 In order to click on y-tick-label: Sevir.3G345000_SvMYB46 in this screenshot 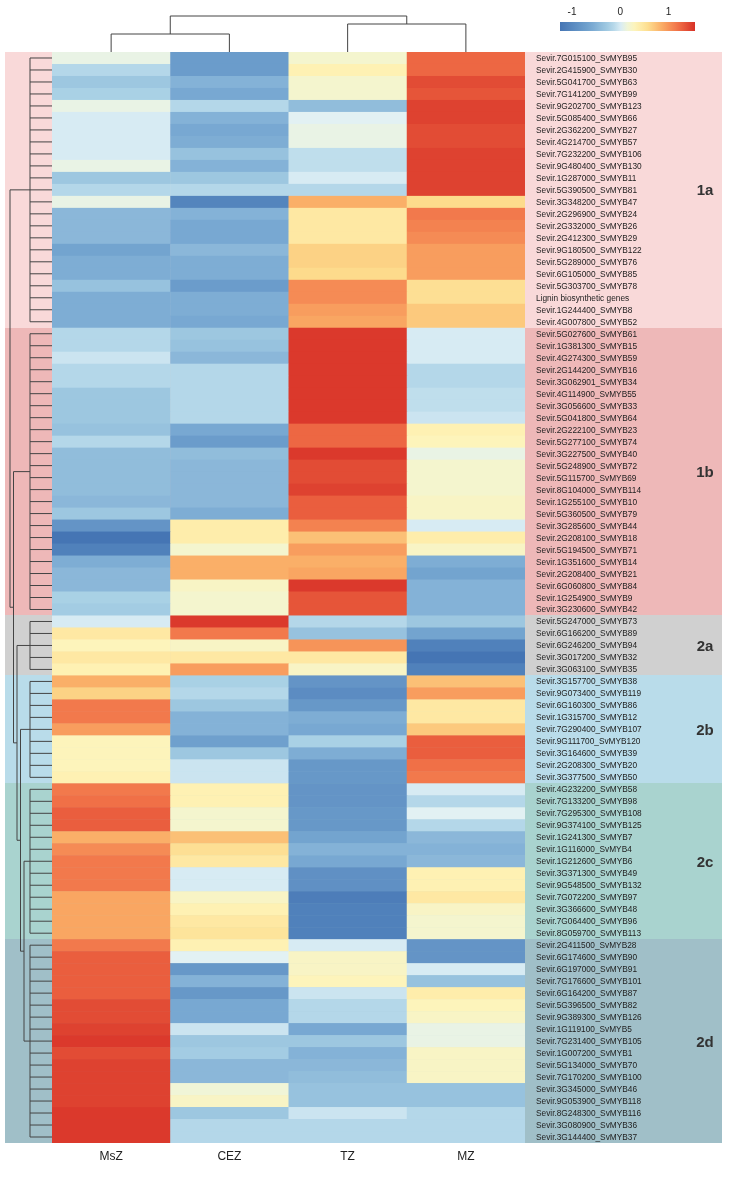, I will do `click(587, 1089)`.